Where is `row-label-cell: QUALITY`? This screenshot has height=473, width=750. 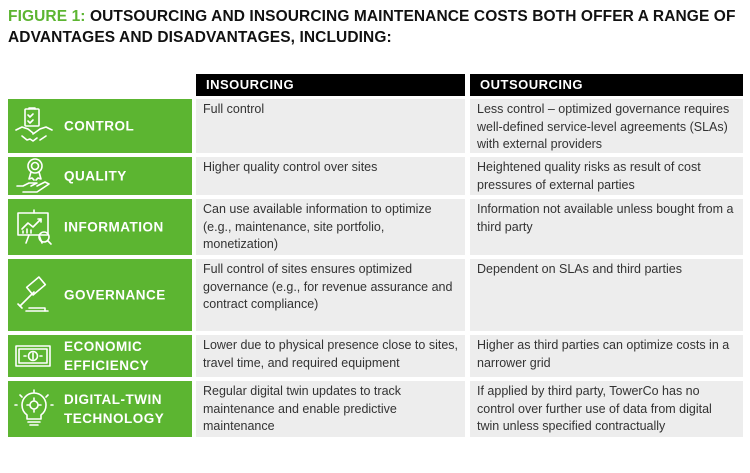 row-label-cell: QUALITY is located at coordinates (100, 176).